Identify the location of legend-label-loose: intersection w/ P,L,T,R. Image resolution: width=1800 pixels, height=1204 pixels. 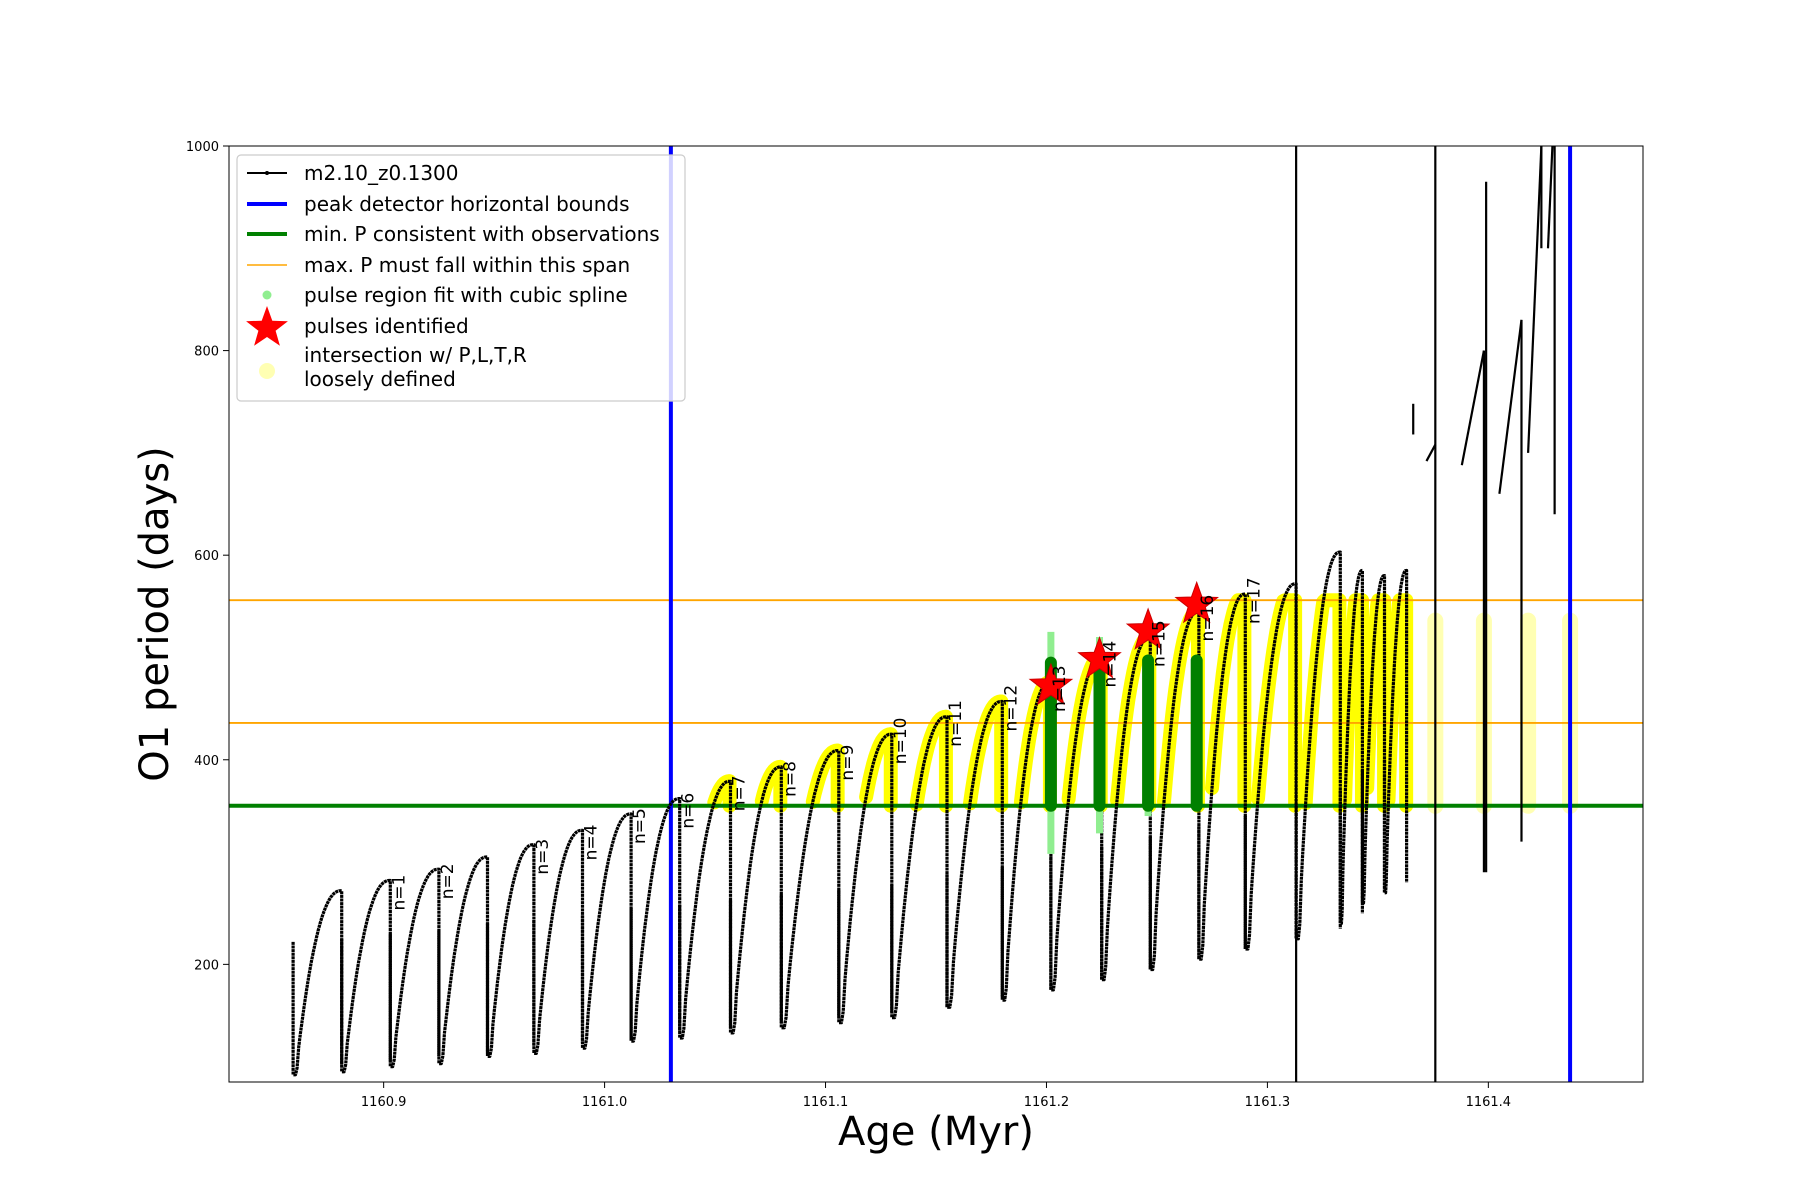
(415, 355).